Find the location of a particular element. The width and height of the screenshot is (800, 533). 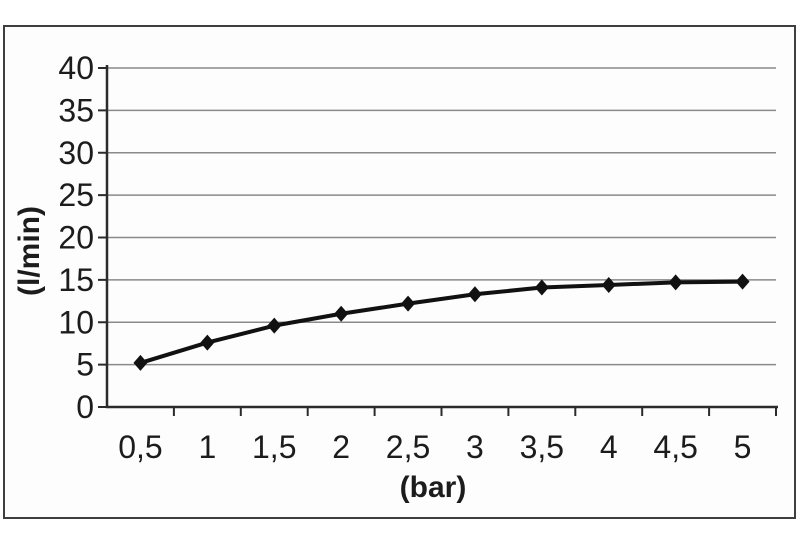

x-tick-label: 5 is located at coordinates (743, 447).